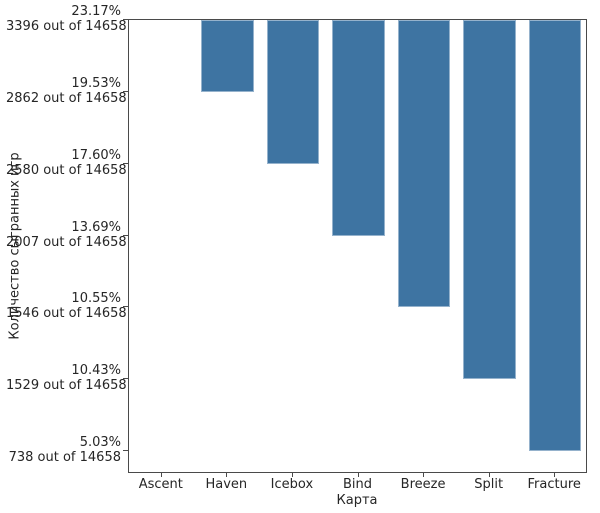 Image resolution: width=600 pixels, height=513 pixels. Describe the element at coordinates (293, 92) in the screenshot. I see `bar-icebox` at that location.